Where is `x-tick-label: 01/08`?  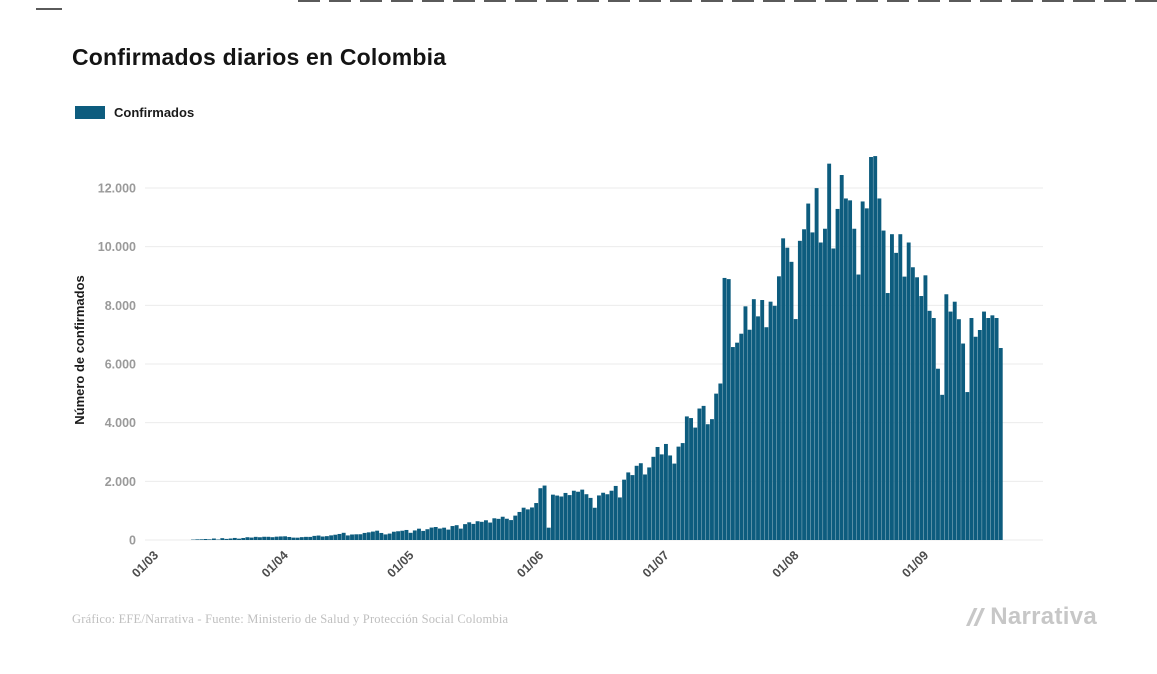 x-tick-label: 01/08 is located at coordinates (786, 564).